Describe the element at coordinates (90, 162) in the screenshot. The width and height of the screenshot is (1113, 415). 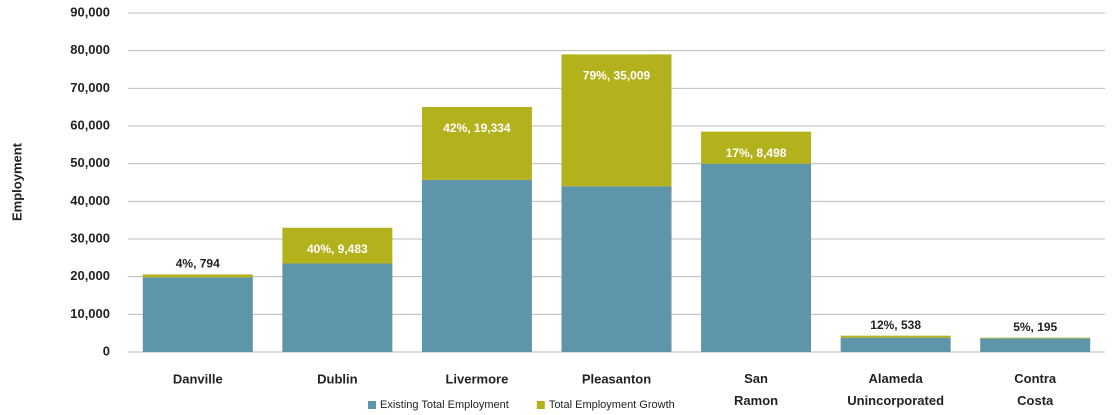
I see `y-tick-label: 50,000` at that location.